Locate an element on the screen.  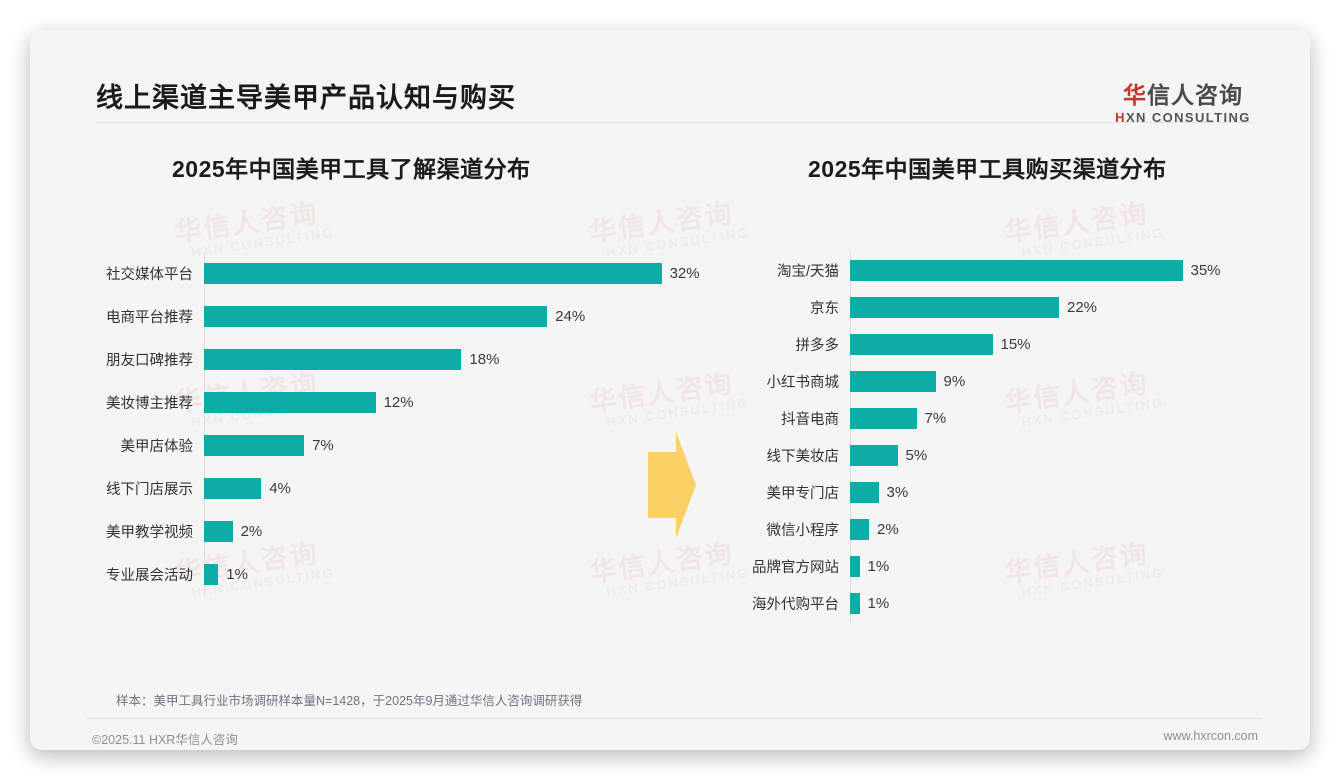
bar-row: 美甲教学视频 2% is located at coordinates (396, 531).